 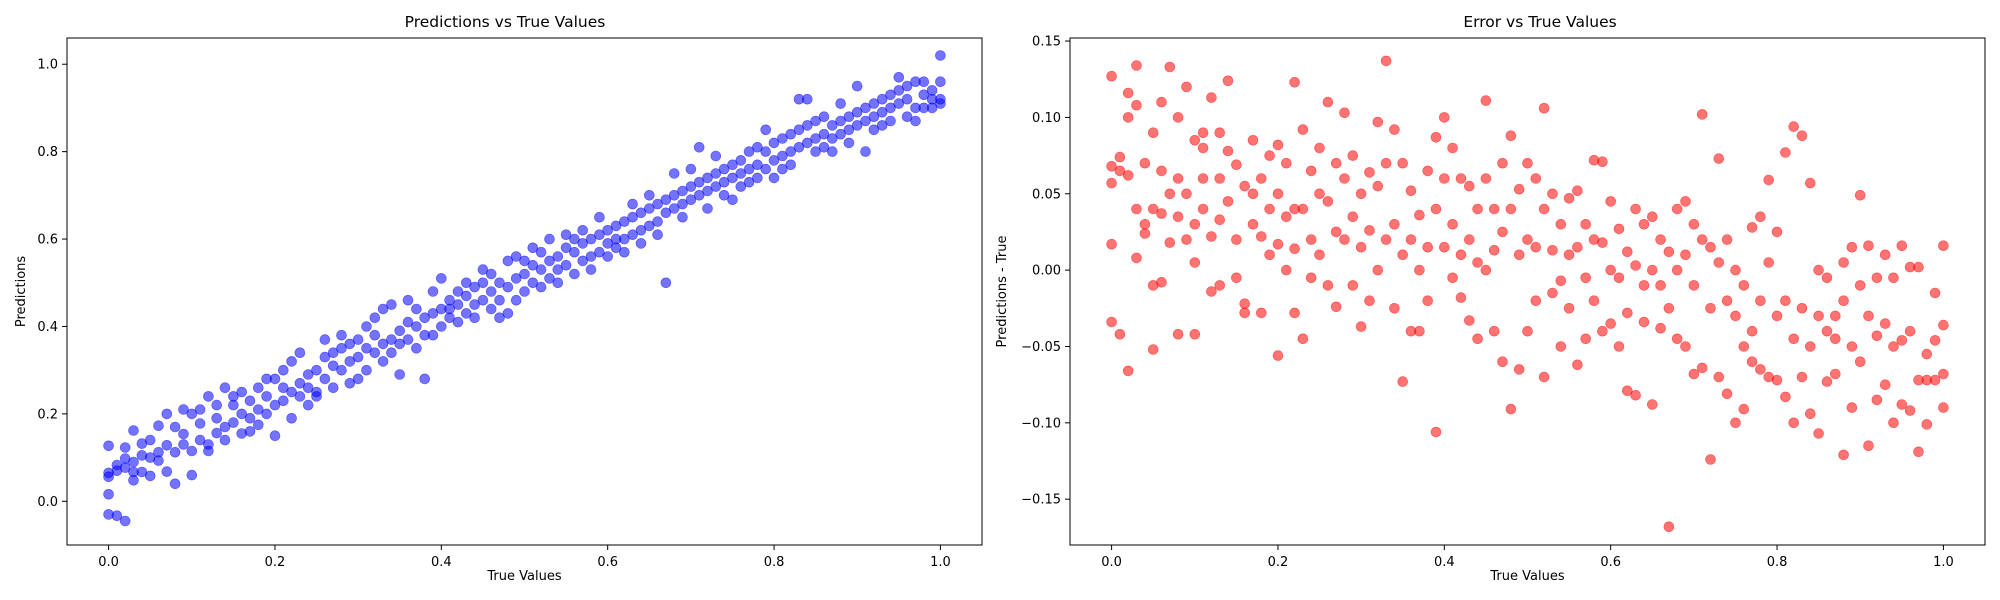 I want to click on chart-2-x-tick-label: 1.0, so click(x=1943, y=562).